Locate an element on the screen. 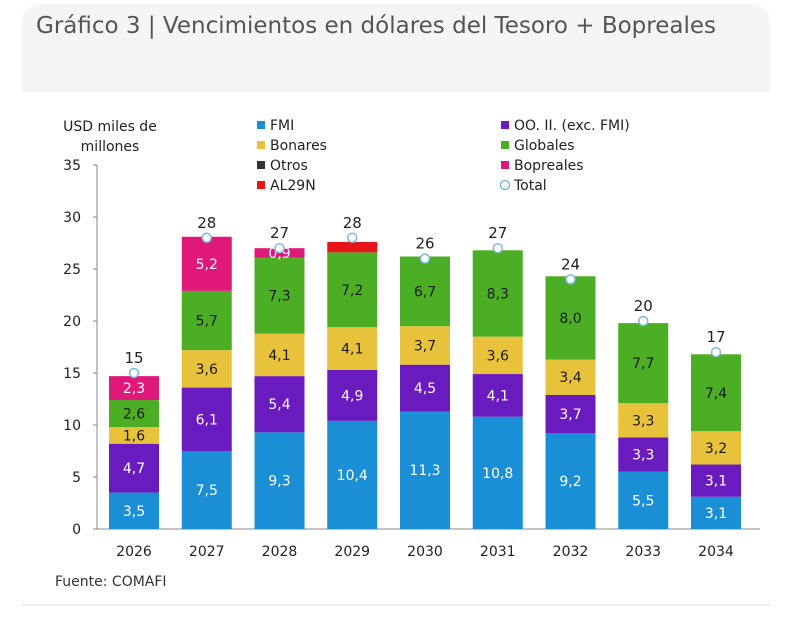 The width and height of the screenshot is (800, 624). y-axis-label: millones is located at coordinates (110, 147).